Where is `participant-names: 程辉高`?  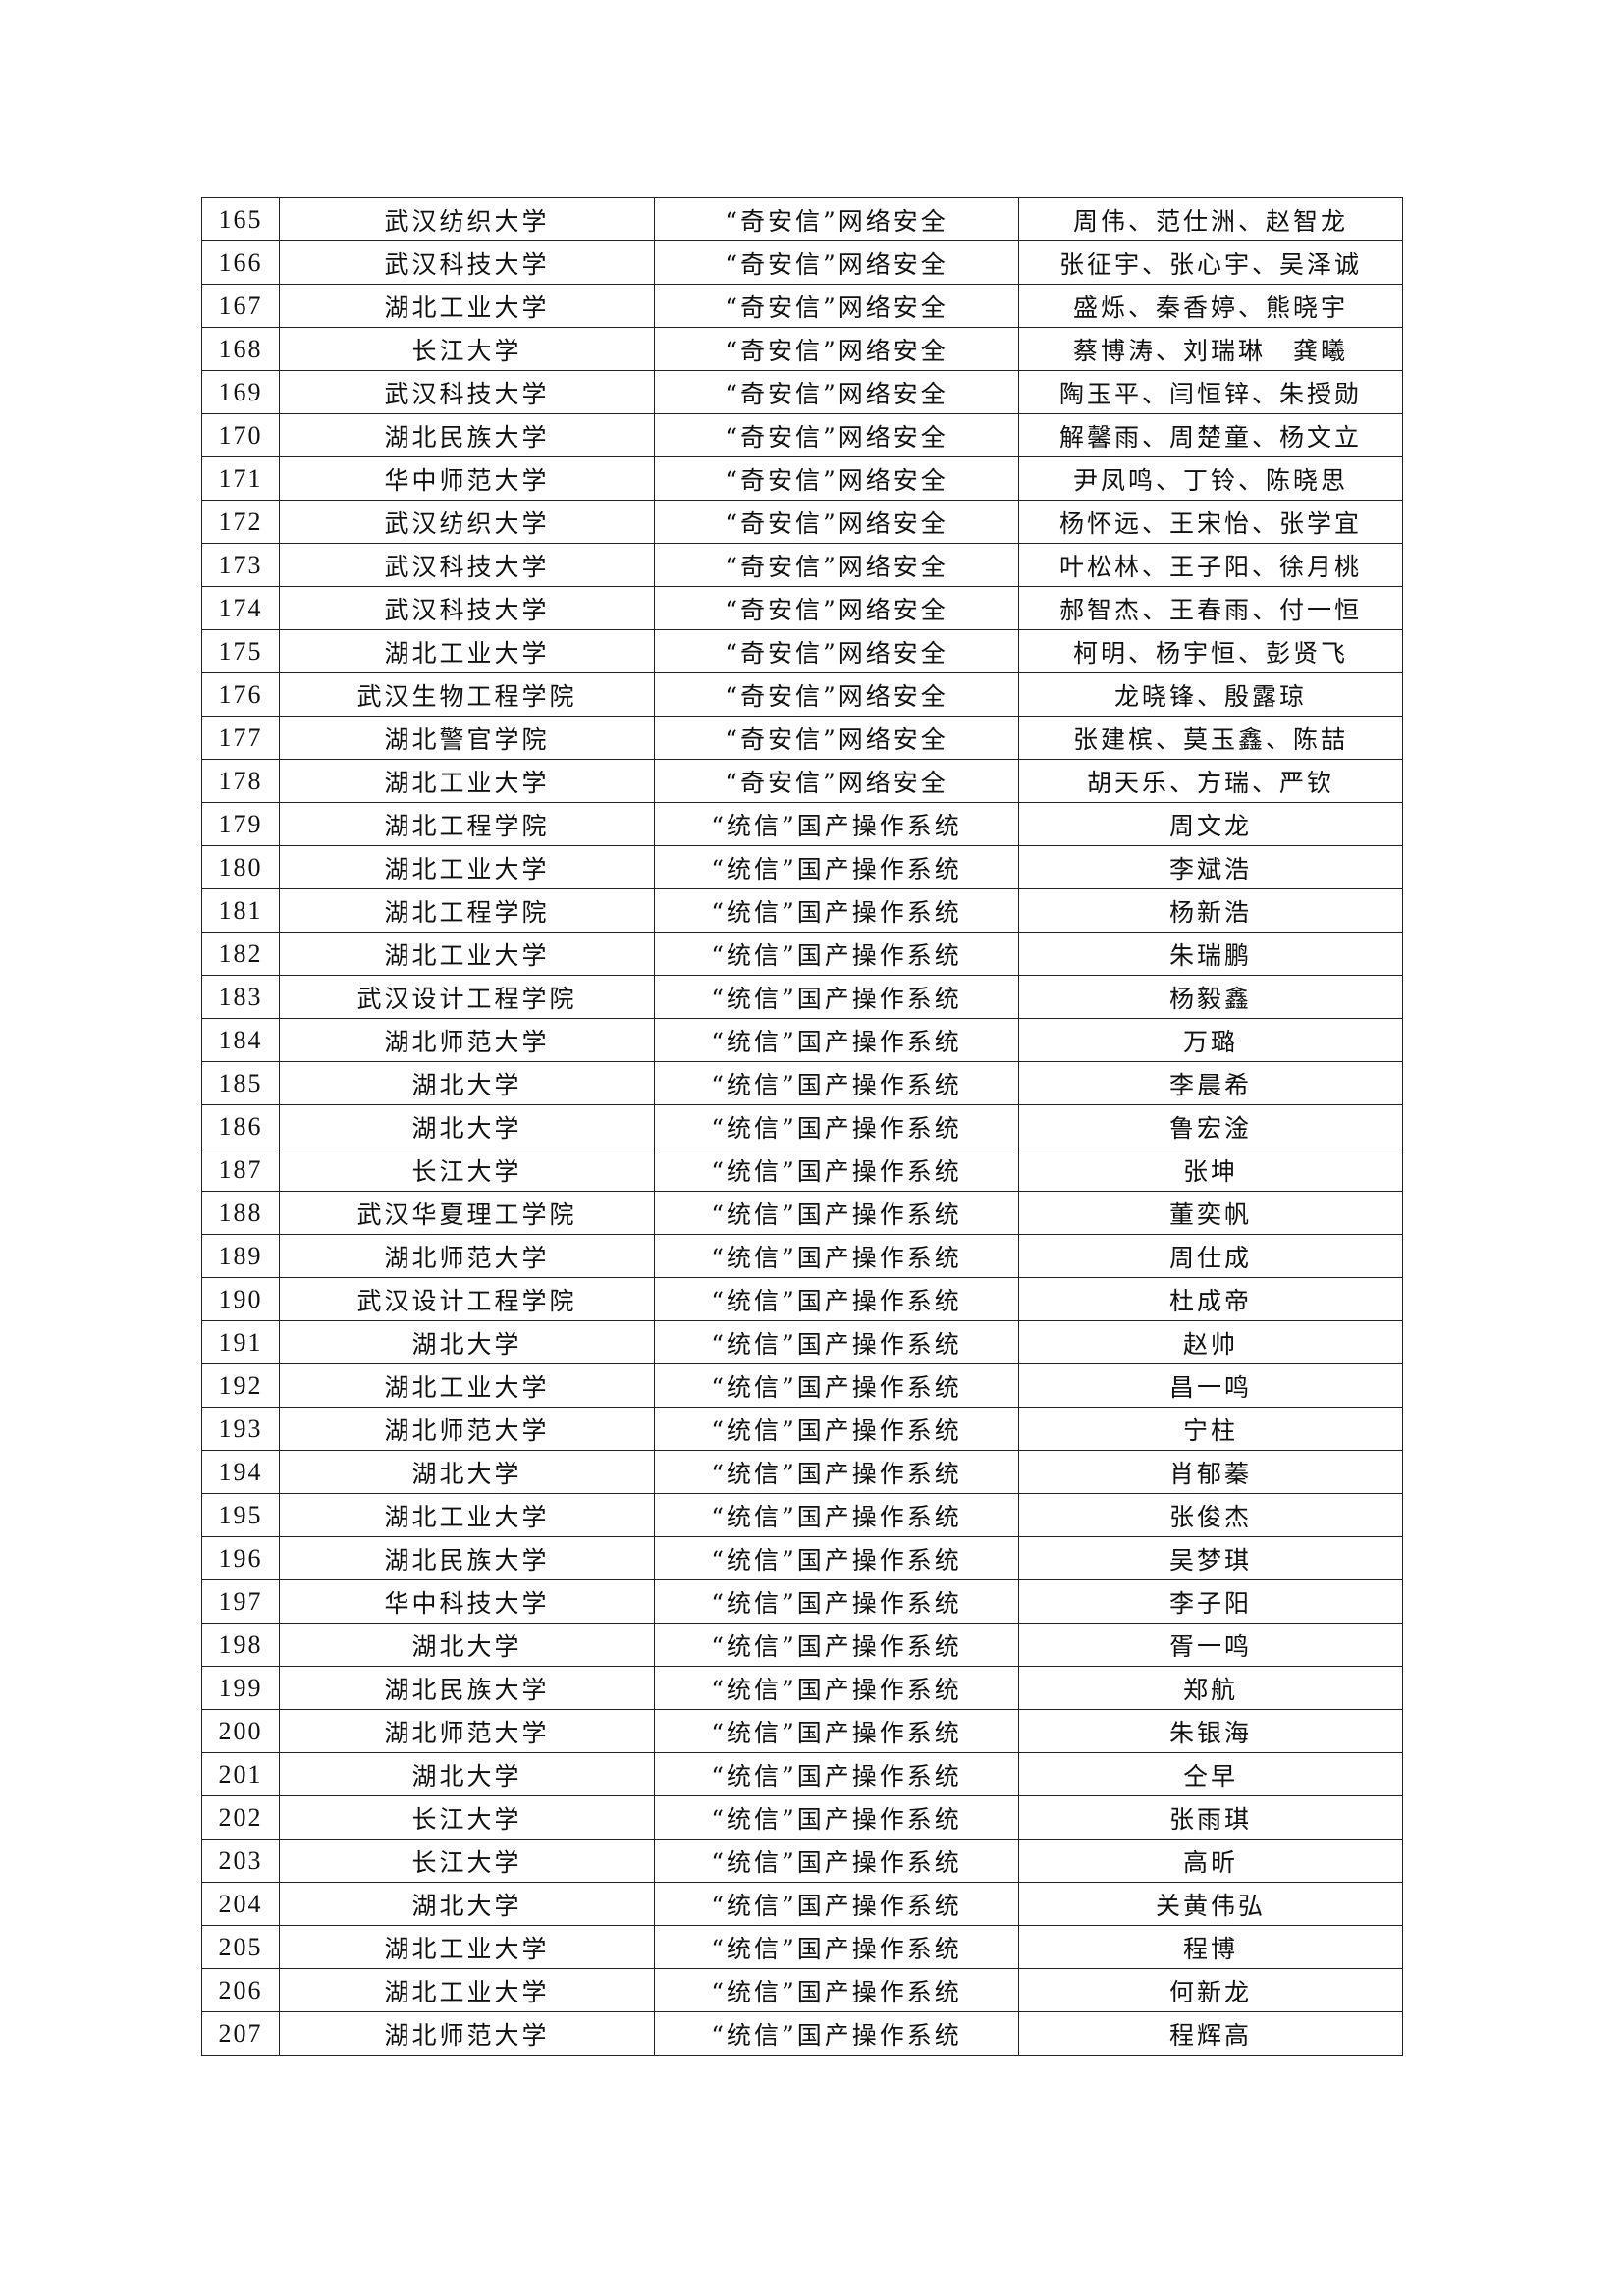 participant-names: 程辉高 is located at coordinates (1210, 2034).